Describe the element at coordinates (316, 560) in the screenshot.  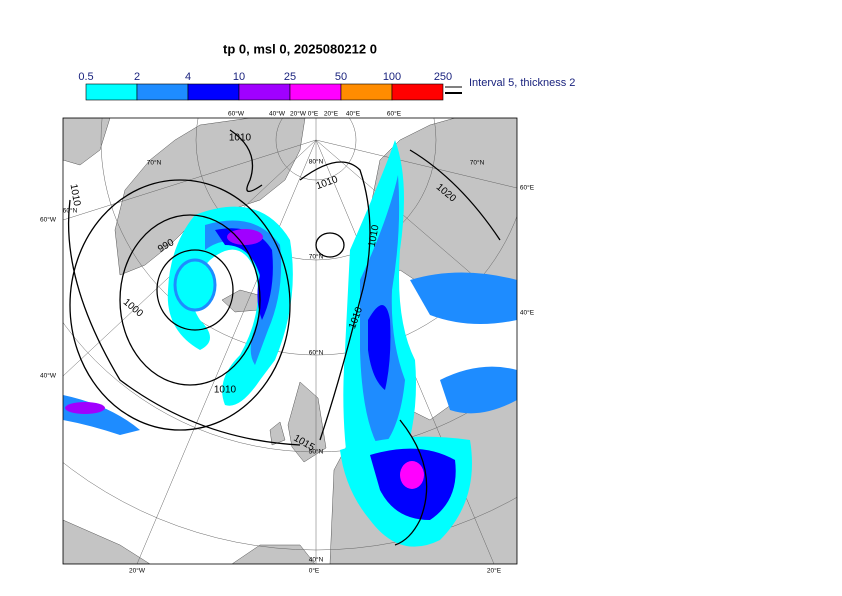
I see `grid-label: 40°N` at that location.